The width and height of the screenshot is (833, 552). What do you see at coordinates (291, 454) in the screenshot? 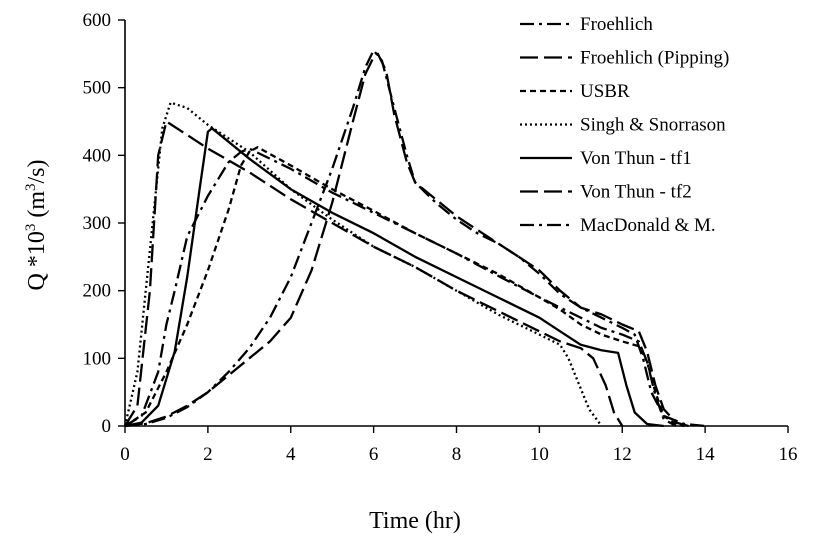
I see `x-tick-label: 4` at bounding box center [291, 454].